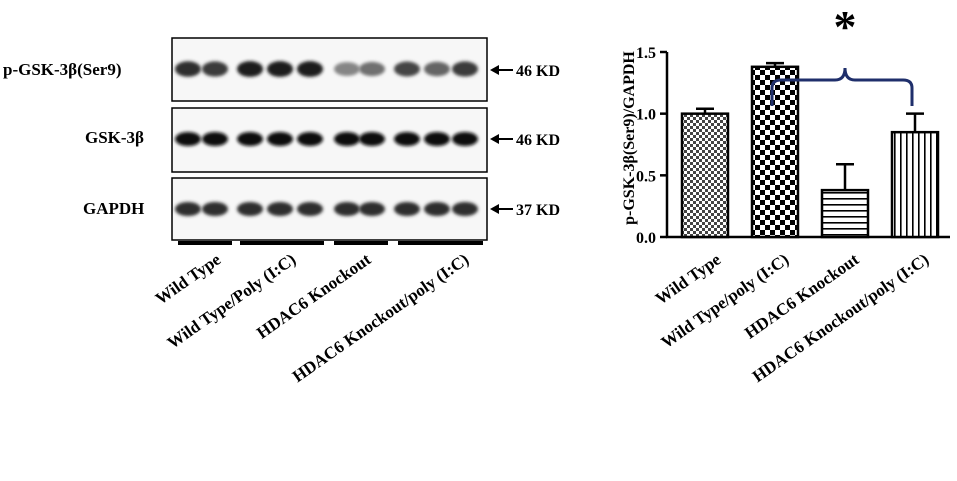 The width and height of the screenshot is (957, 481). Describe the element at coordinates (810, 126) in the screenshot. I see `error-bars` at that location.